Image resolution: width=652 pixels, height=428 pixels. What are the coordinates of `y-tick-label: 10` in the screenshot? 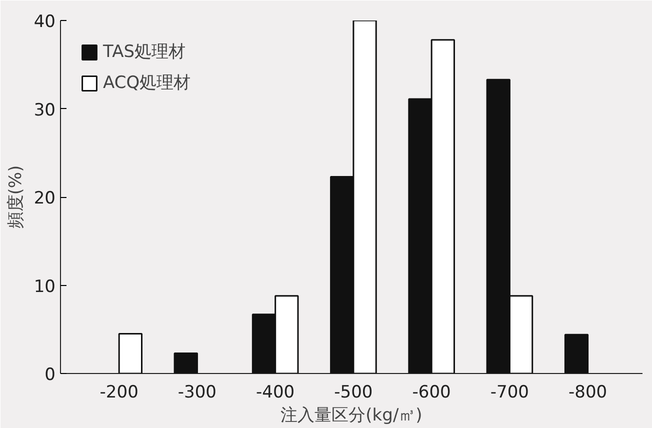 It's located at (45, 286).